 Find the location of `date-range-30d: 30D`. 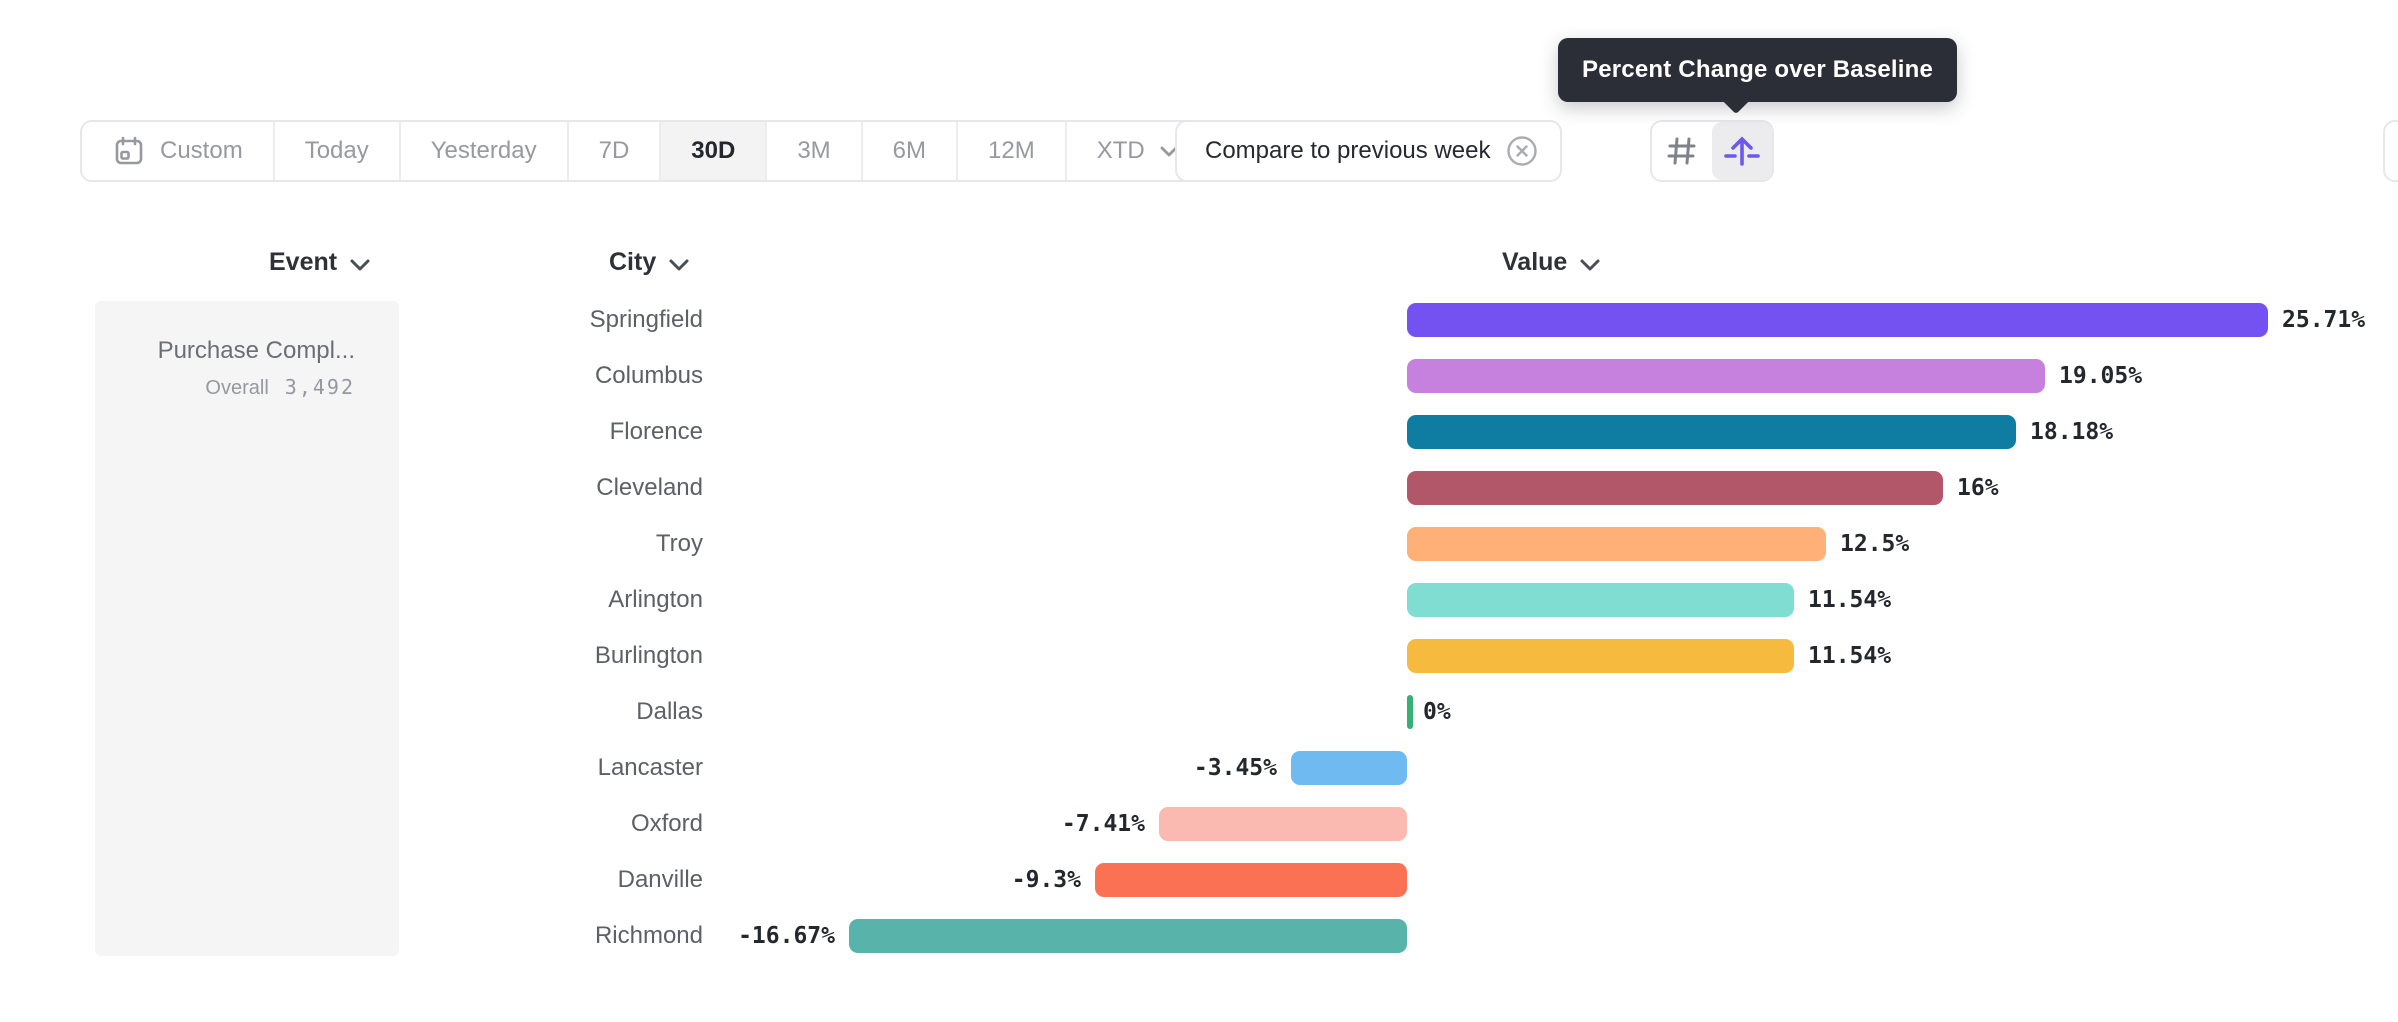

date-range-30d: 30D is located at coordinates (714, 151).